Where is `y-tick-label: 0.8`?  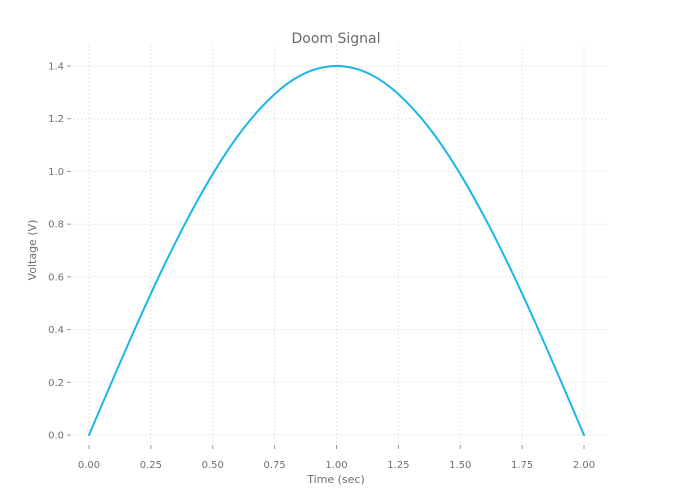
y-tick-label: 0.8 is located at coordinates (56, 225).